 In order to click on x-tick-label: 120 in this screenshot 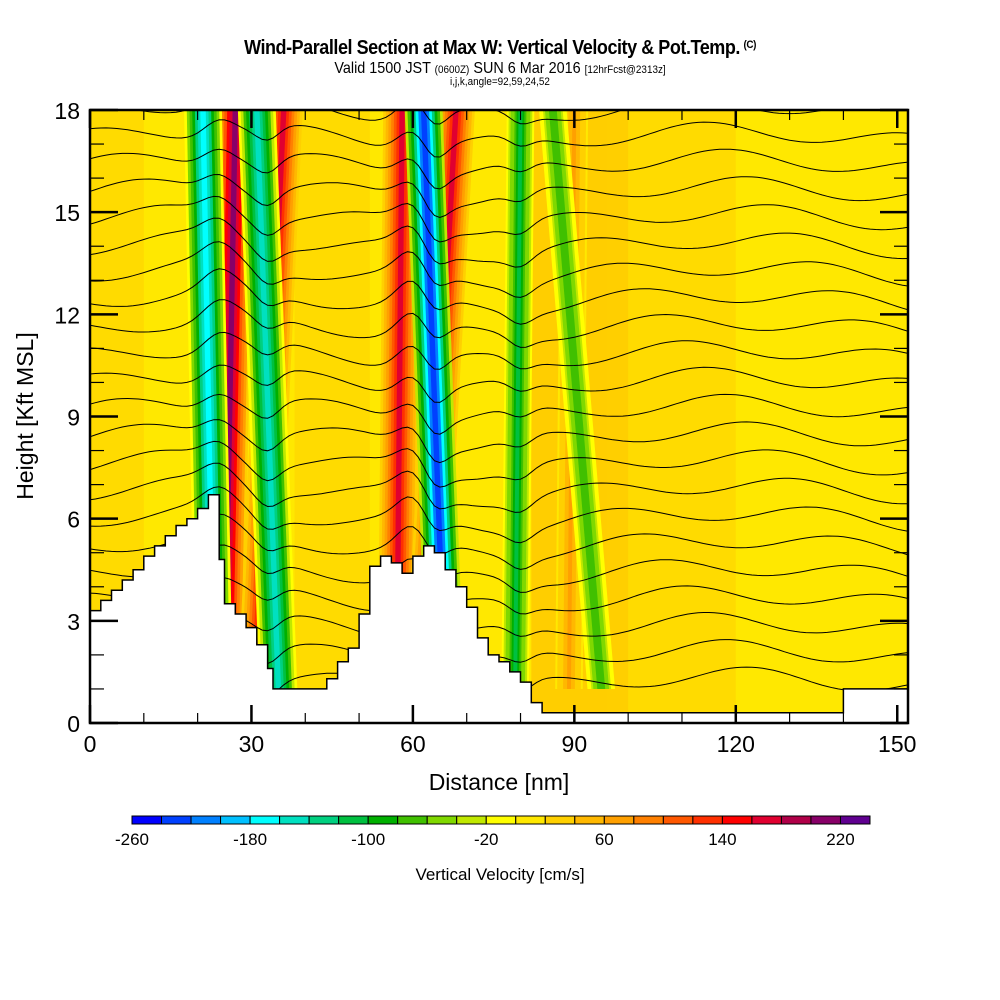, I will do `click(736, 744)`.